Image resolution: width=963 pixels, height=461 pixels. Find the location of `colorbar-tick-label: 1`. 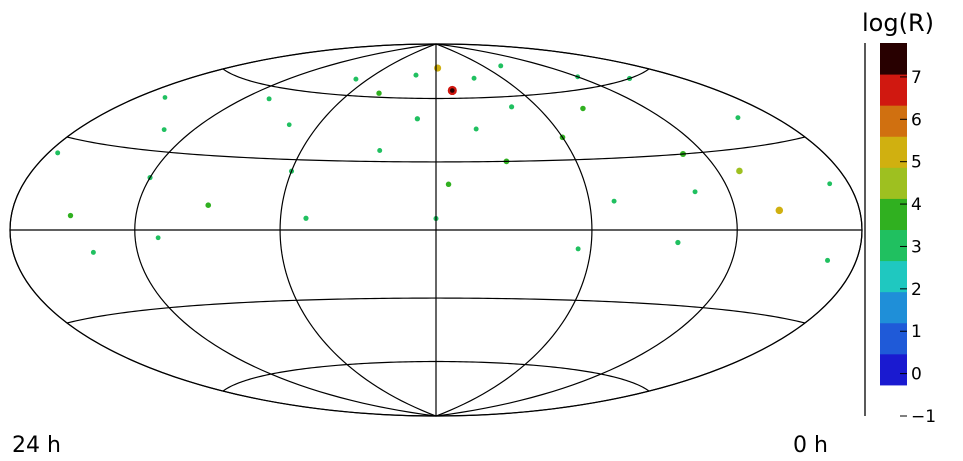

colorbar-tick-label: 1 is located at coordinates (916, 332).